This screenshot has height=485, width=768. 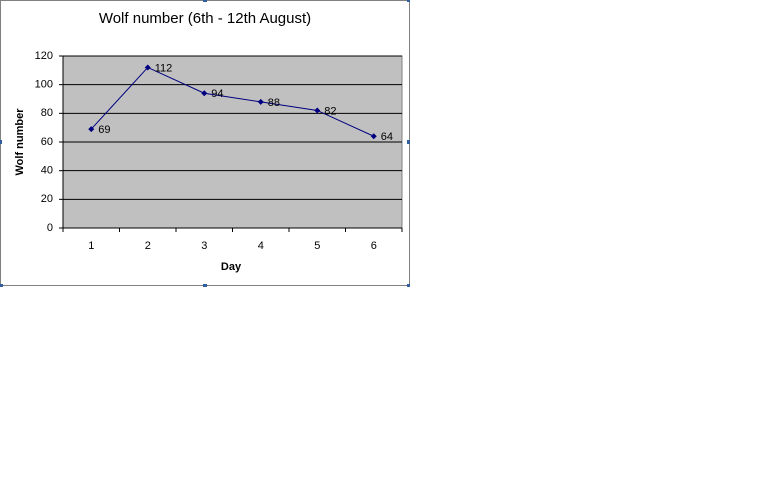 What do you see at coordinates (50, 228) in the screenshot?
I see `y-tick-label: 0` at bounding box center [50, 228].